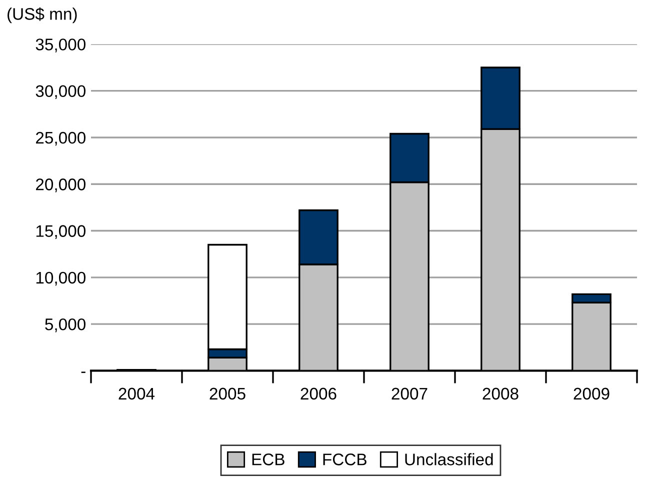  I want to click on y-tick-label: 30,000, so click(61, 92).